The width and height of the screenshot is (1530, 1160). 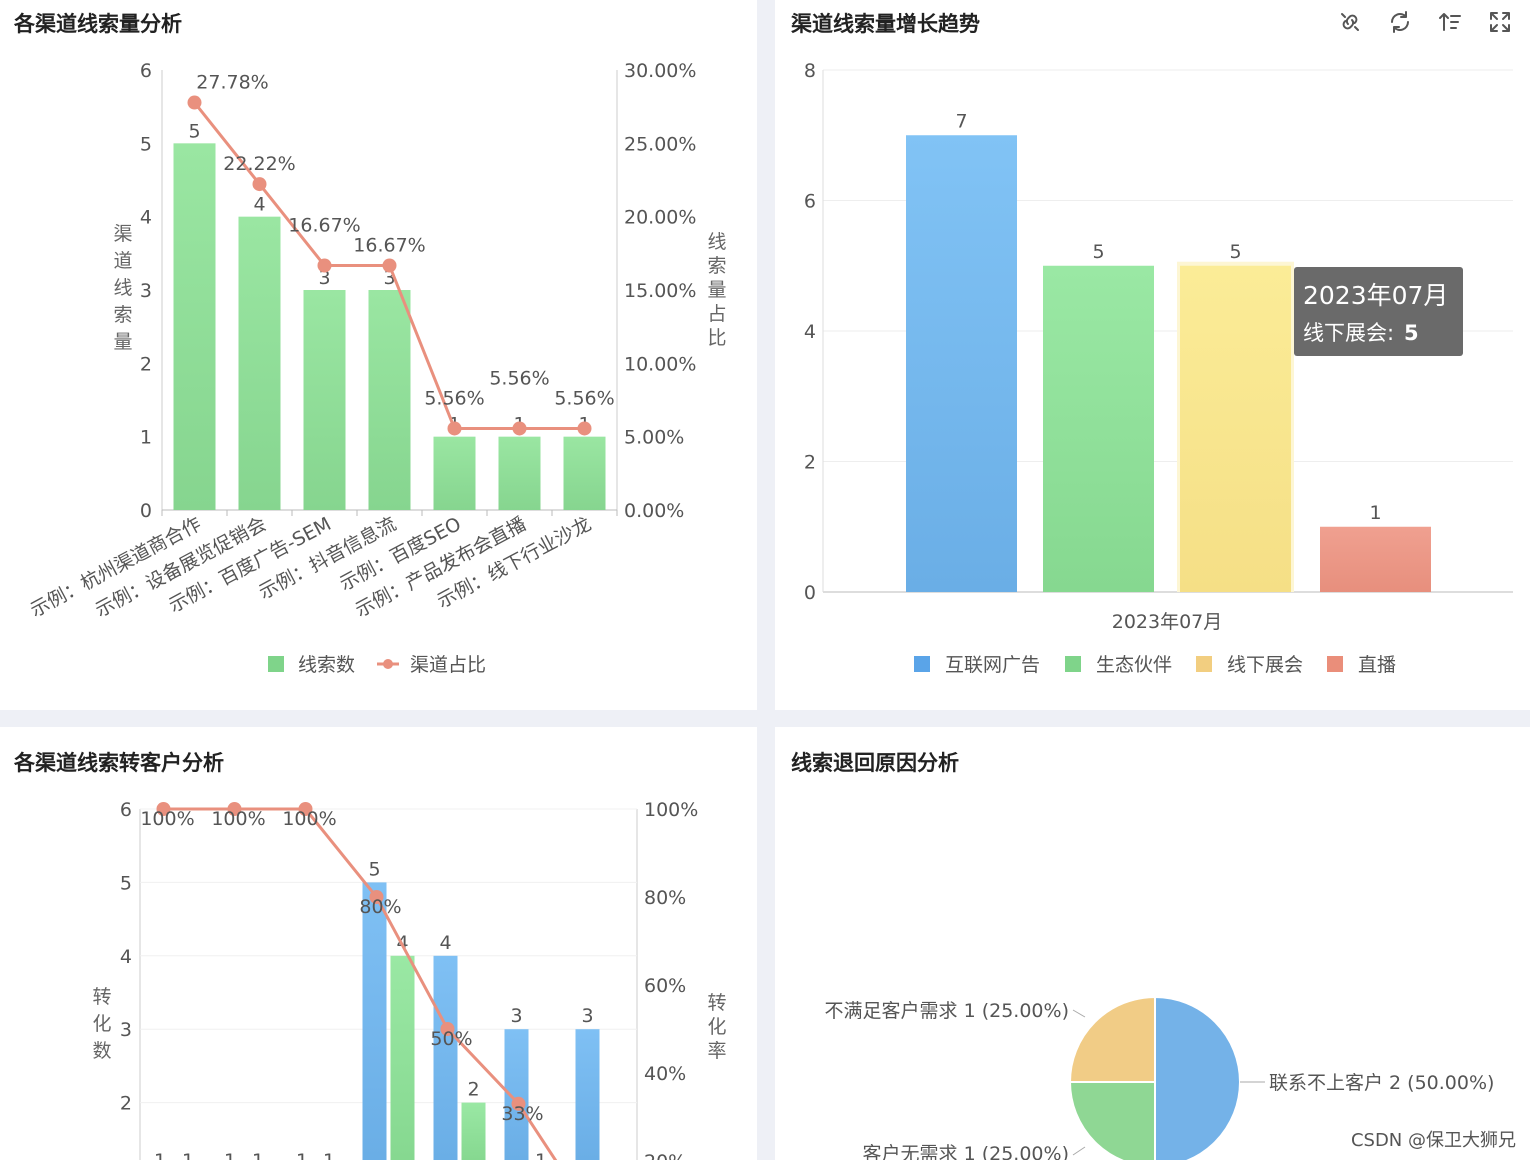 What do you see at coordinates (961, 121) in the screenshot?
I see `bar-value-label: 7` at bounding box center [961, 121].